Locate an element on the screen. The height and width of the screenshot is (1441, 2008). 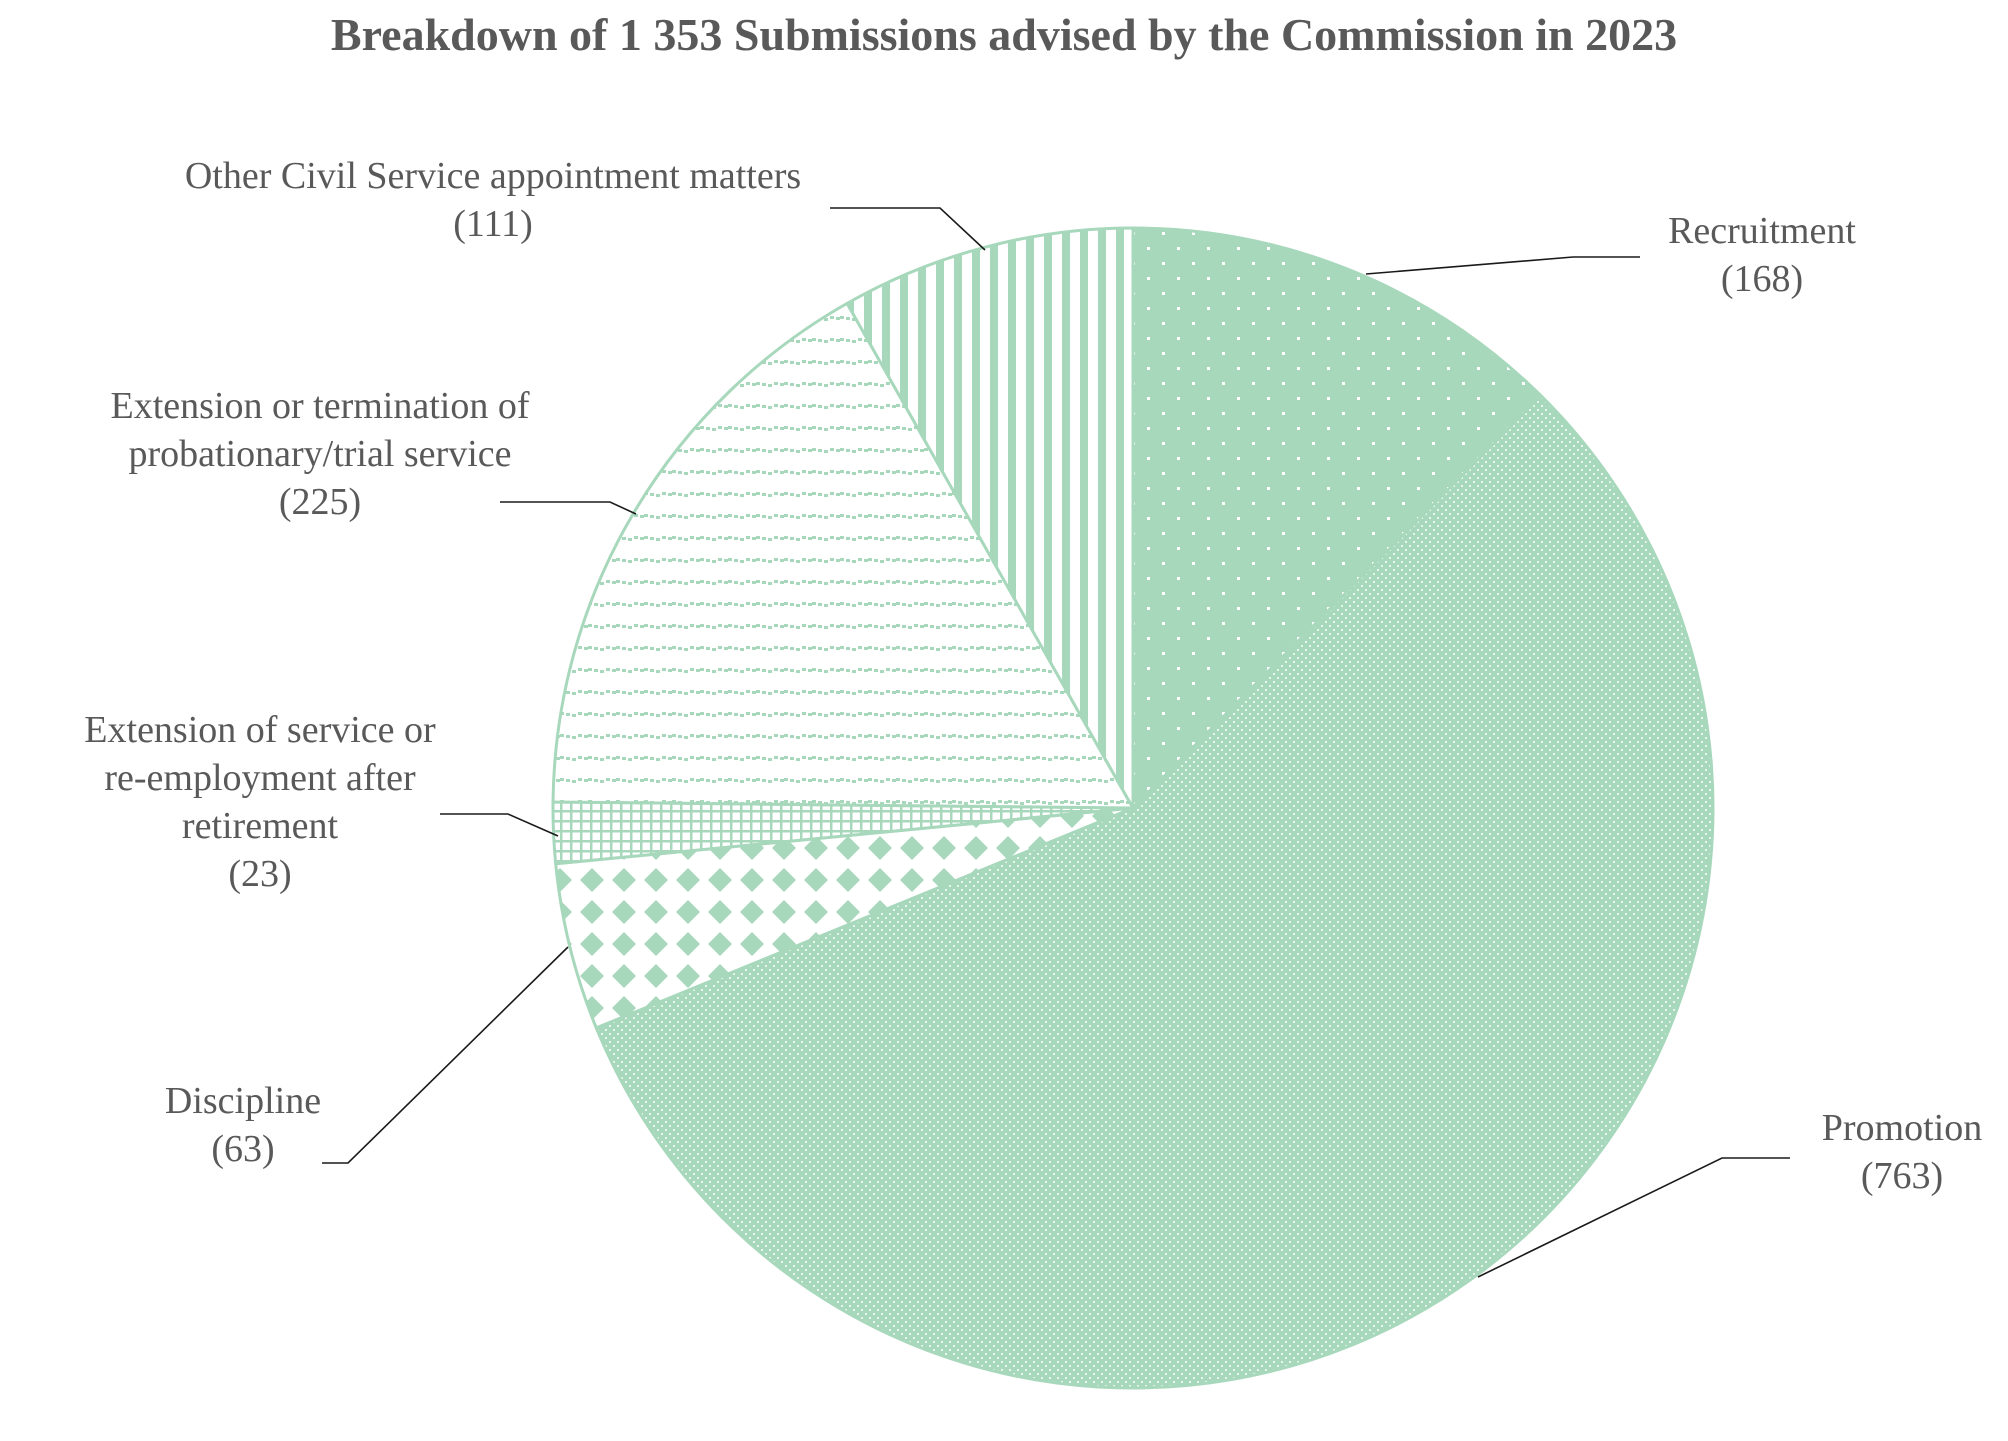
slice-label-discipline: Discipline (63) is located at coordinates (243, 1125).